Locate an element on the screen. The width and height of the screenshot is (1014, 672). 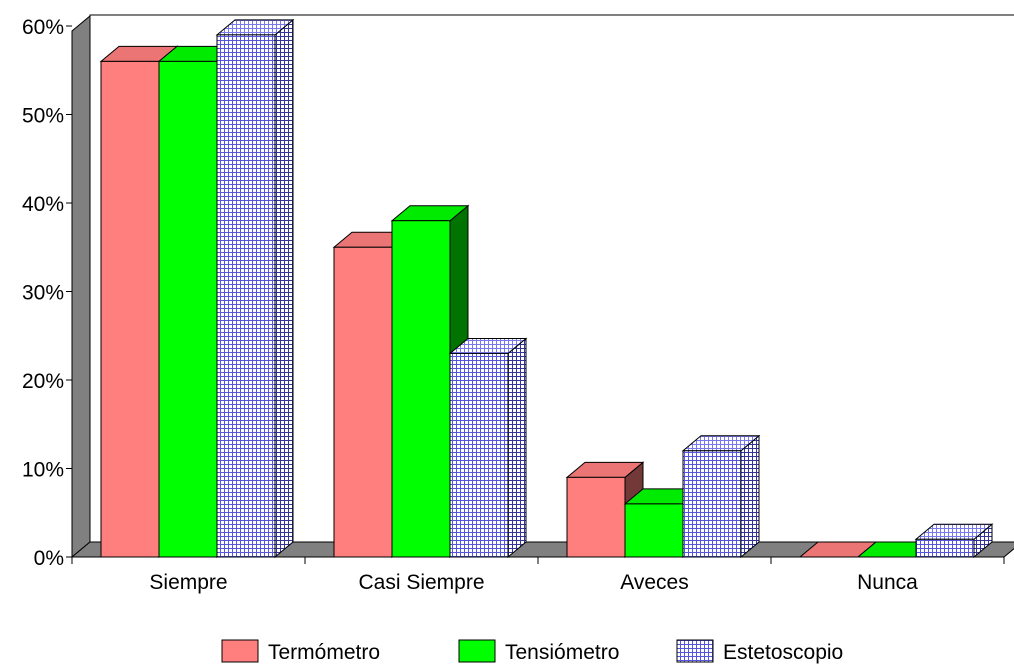
x-axis: Siempre Casi Siempre Aveces Nunca is located at coordinates (538, 575).